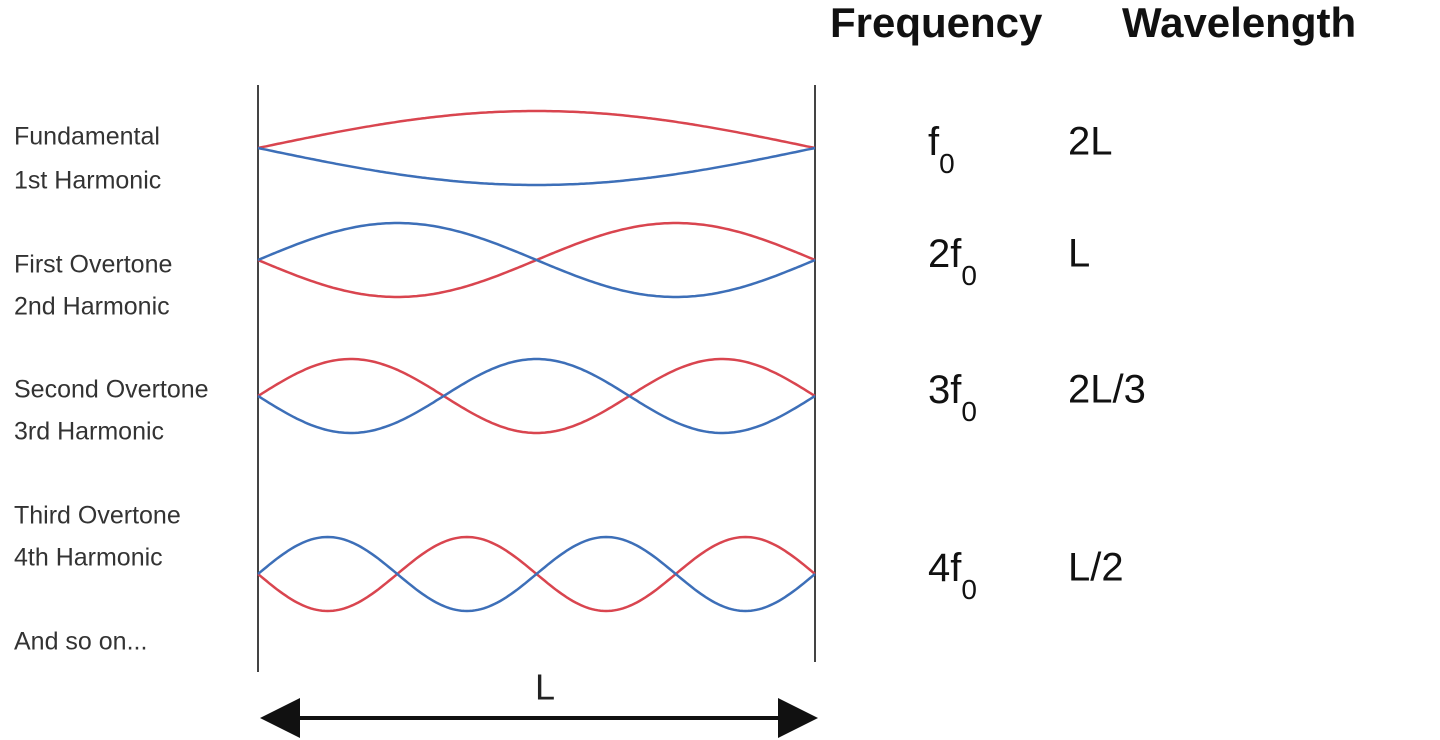 The width and height of the screenshot is (1440, 740). I want to click on row-label: 3rd Harmonic, so click(89, 432).